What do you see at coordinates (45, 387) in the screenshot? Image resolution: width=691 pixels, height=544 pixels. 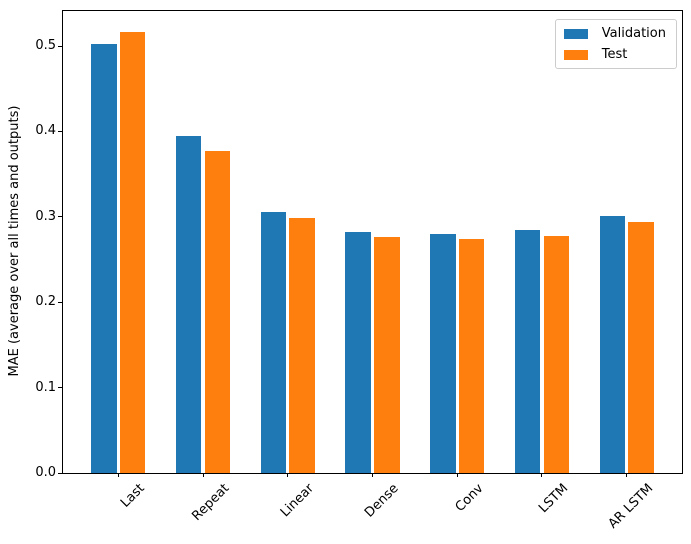 I see `y-tick-label: 0.1` at bounding box center [45, 387].